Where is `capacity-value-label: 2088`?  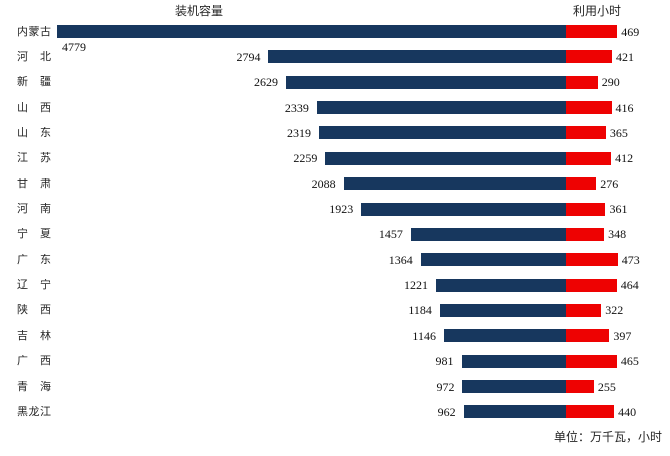 capacity-value-label: 2088 is located at coordinates (323, 183).